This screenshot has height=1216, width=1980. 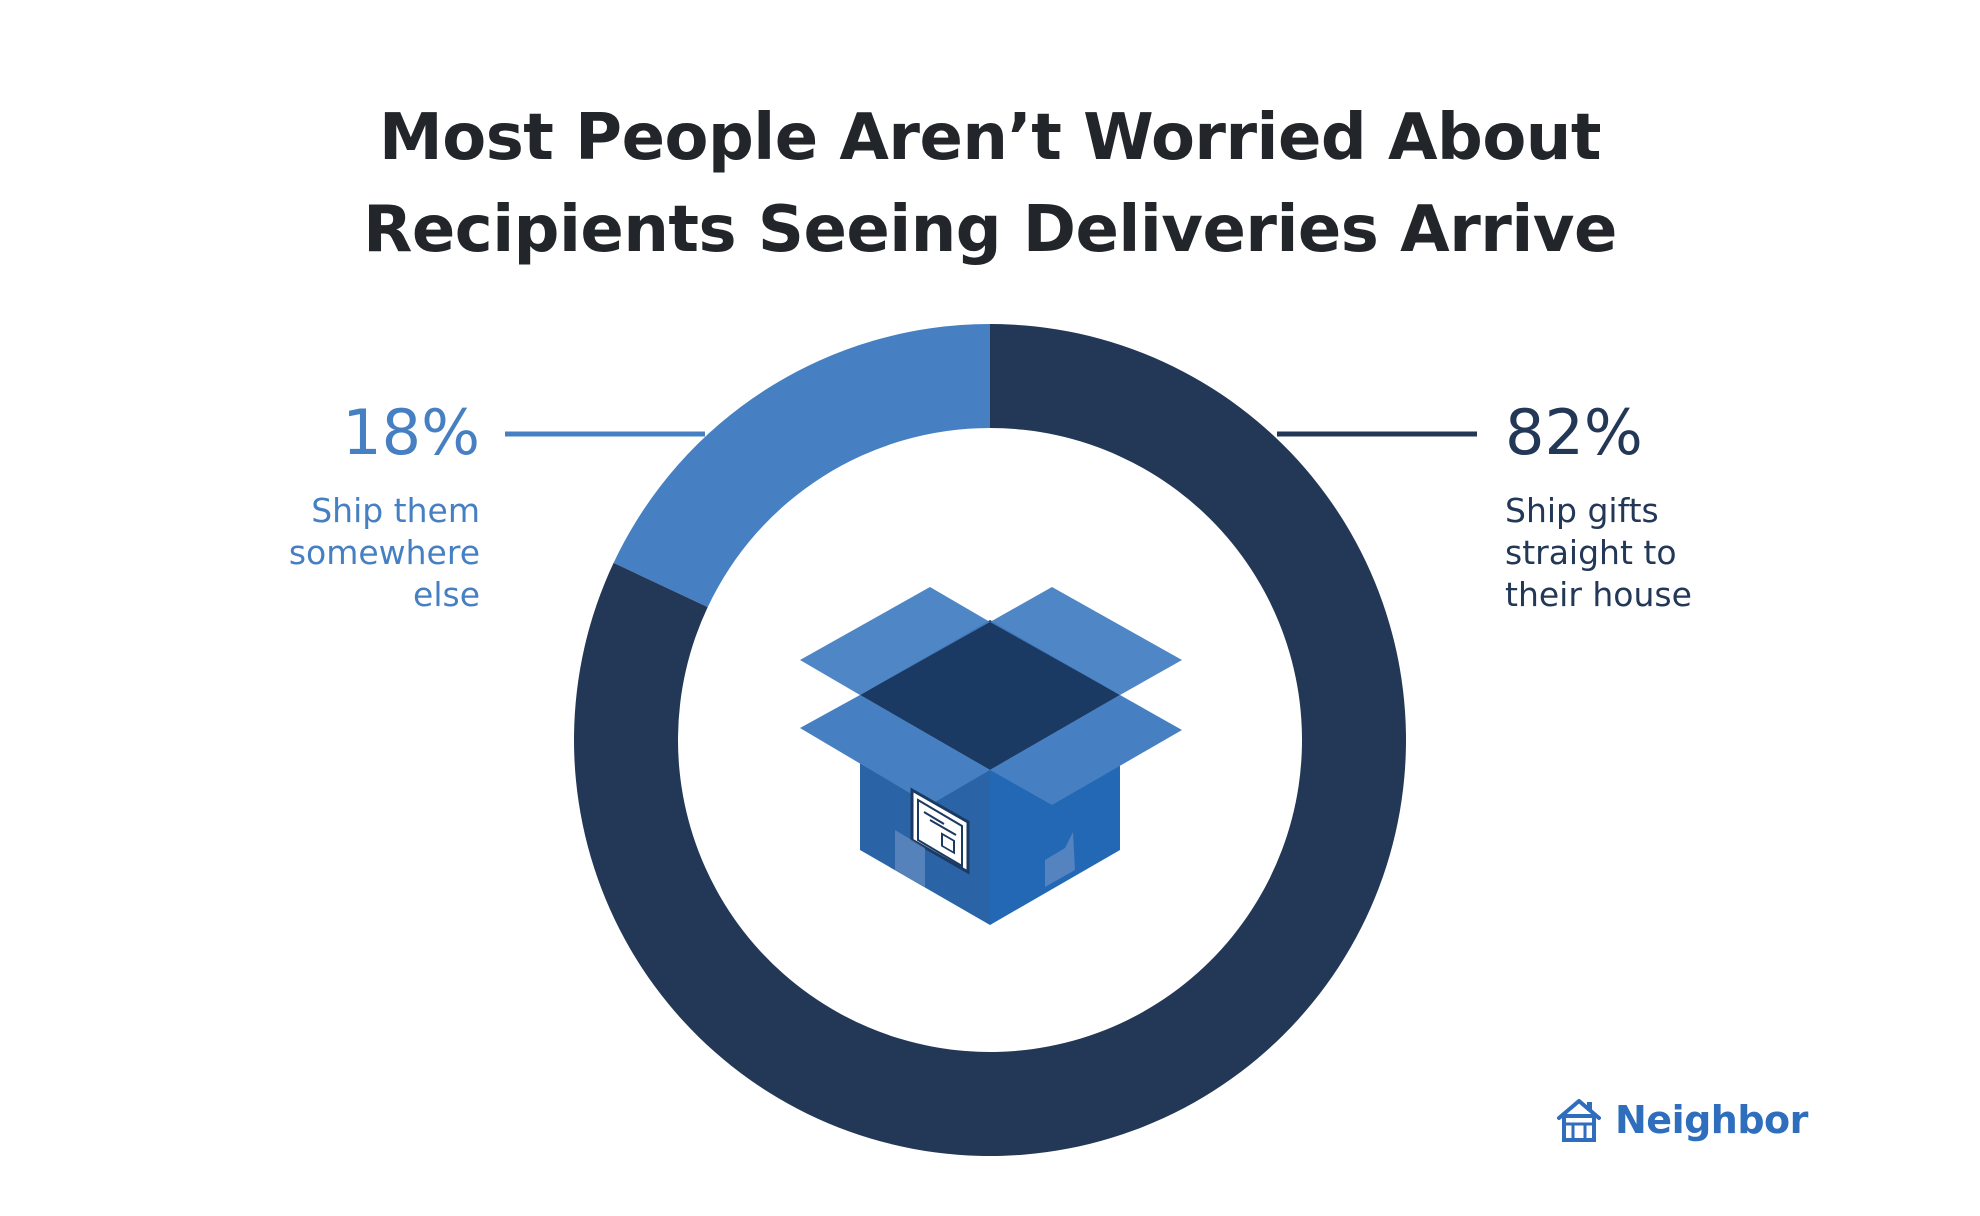 What do you see at coordinates (1711, 1120) in the screenshot?
I see `brand-name: Neighbor` at bounding box center [1711, 1120].